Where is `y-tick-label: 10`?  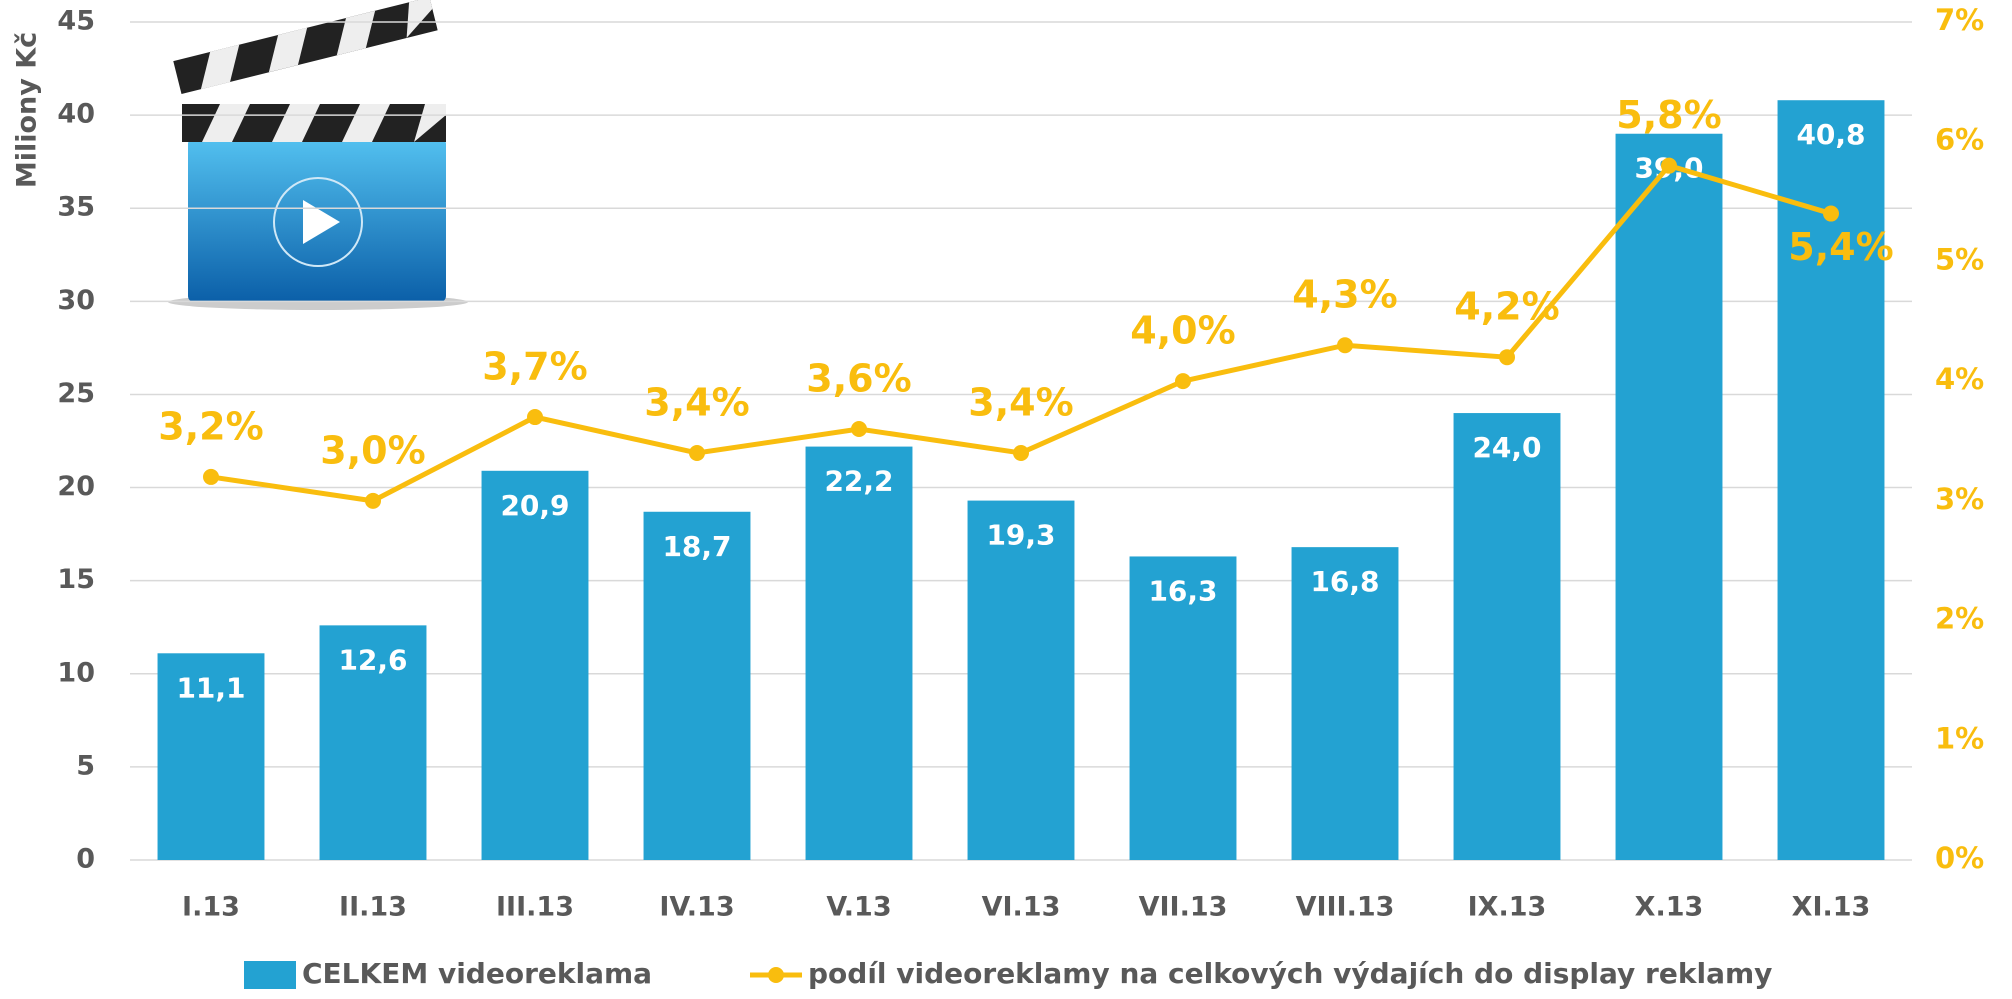
y-tick-label: 10 is located at coordinates (76, 672).